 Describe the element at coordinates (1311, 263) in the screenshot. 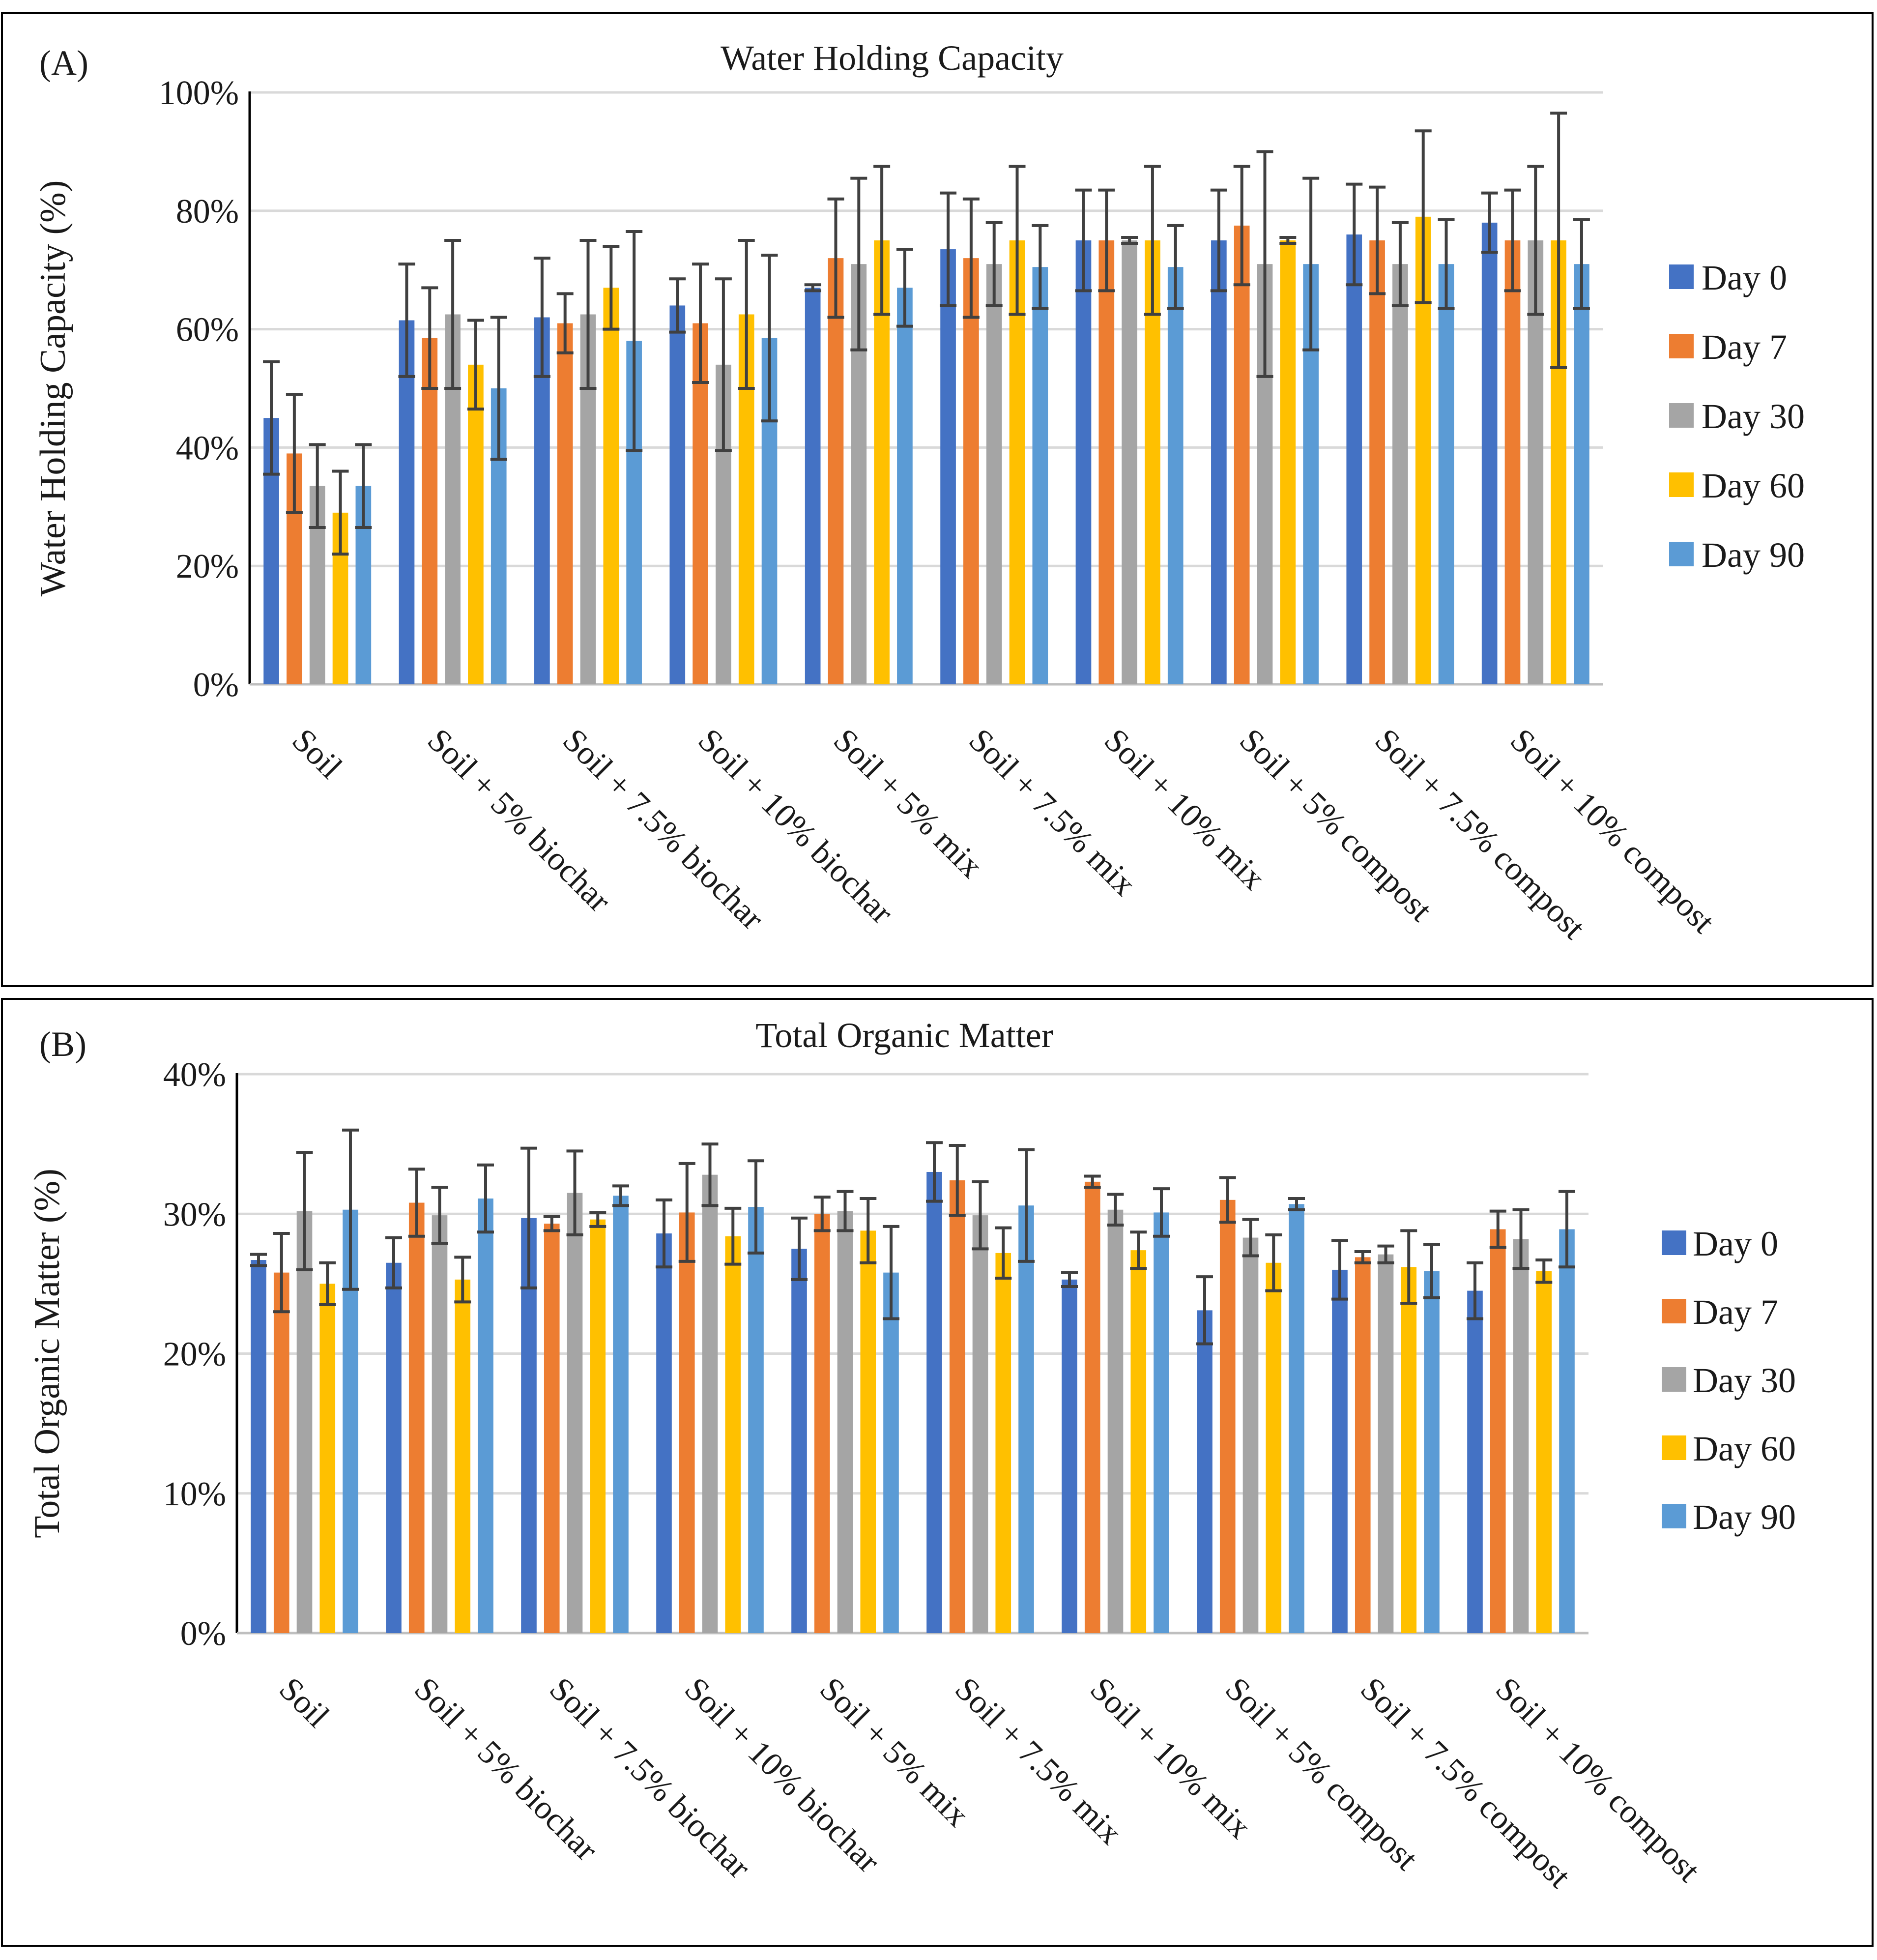

I see `error-bar-day-90-soil-5-compost` at that location.